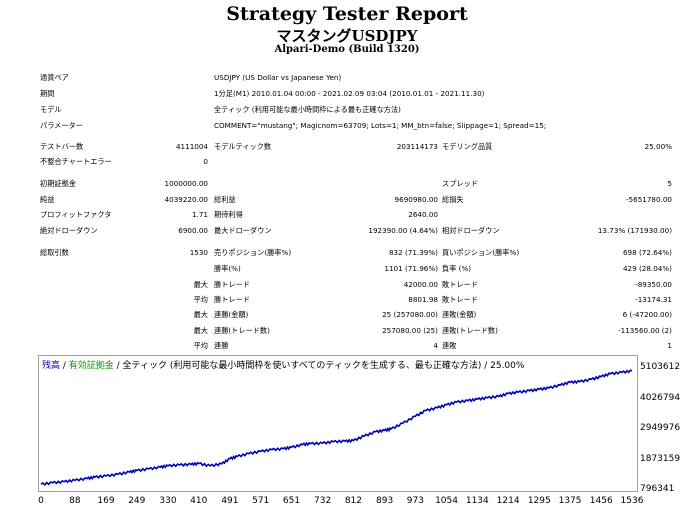 This screenshot has height=511, width=694. What do you see at coordinates (168, 501) in the screenshot?
I see `x-tick-label: 330` at bounding box center [168, 501].